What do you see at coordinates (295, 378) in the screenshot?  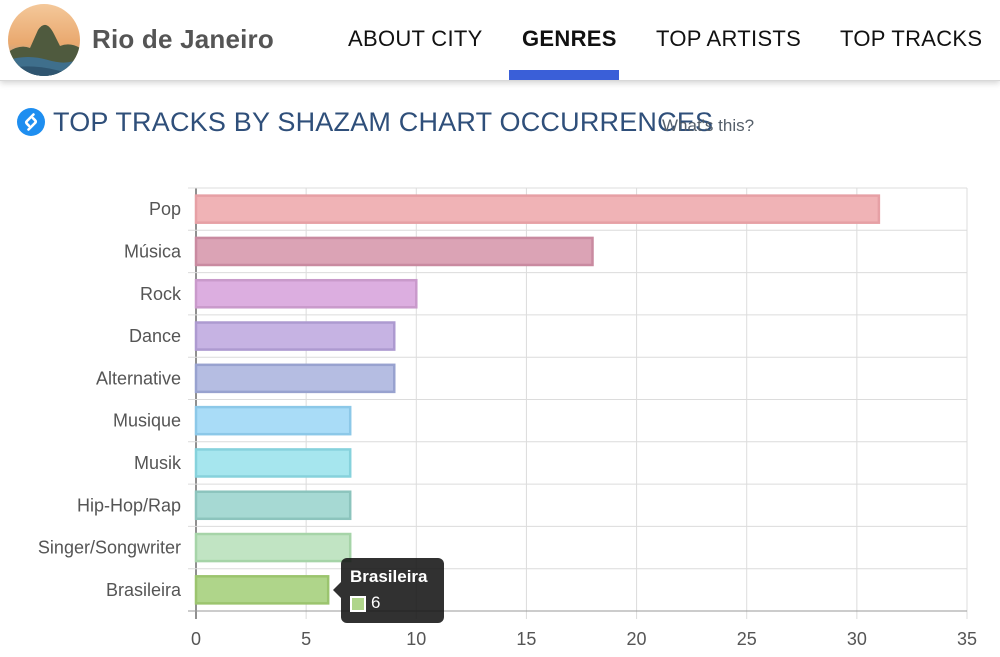 I see `bar-alternative` at bounding box center [295, 378].